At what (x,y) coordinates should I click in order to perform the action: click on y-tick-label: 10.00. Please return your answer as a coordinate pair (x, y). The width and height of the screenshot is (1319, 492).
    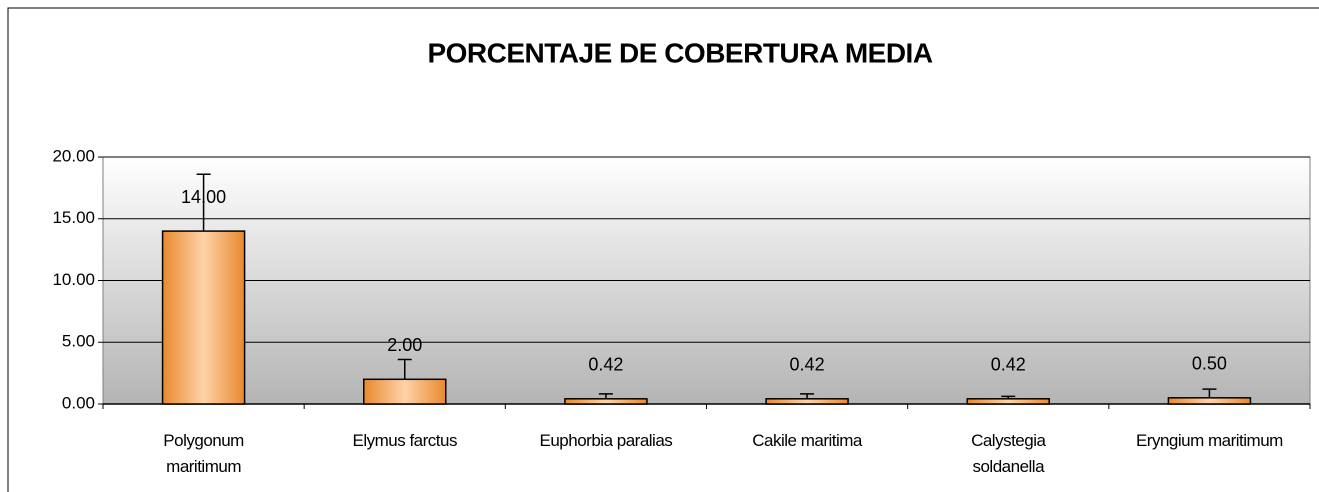
    Looking at the image, I should click on (73, 279).